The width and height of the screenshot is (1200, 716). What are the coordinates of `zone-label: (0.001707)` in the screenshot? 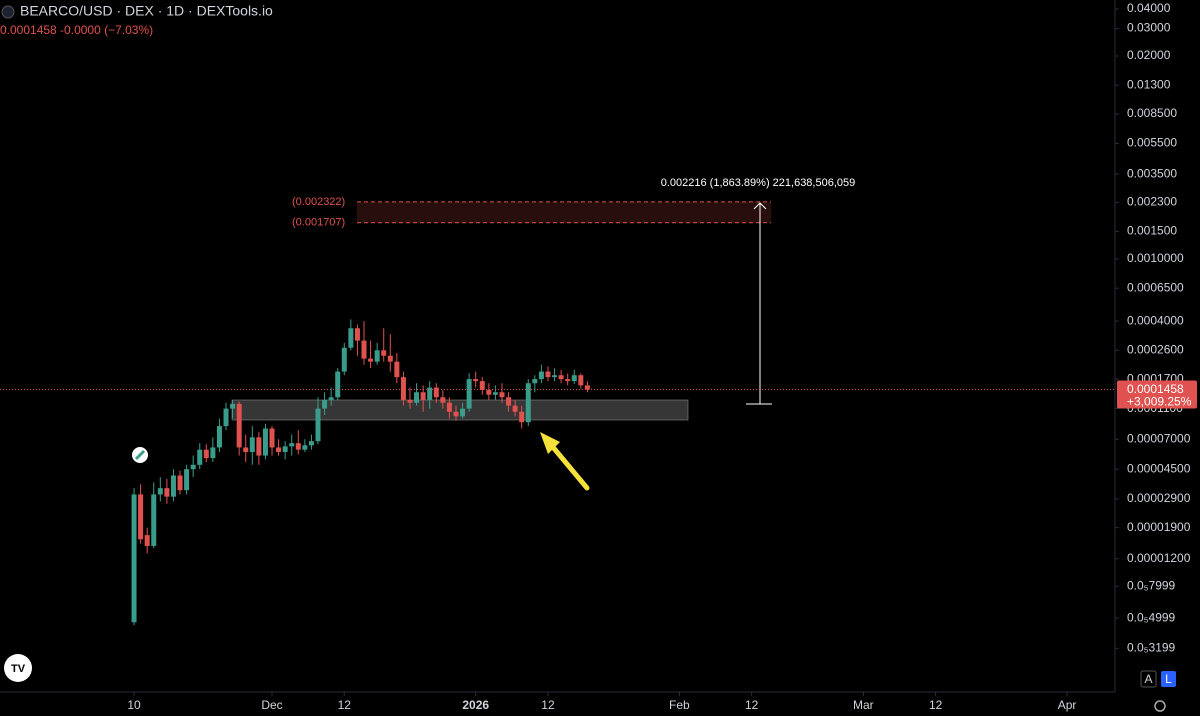 It's located at (318, 223).